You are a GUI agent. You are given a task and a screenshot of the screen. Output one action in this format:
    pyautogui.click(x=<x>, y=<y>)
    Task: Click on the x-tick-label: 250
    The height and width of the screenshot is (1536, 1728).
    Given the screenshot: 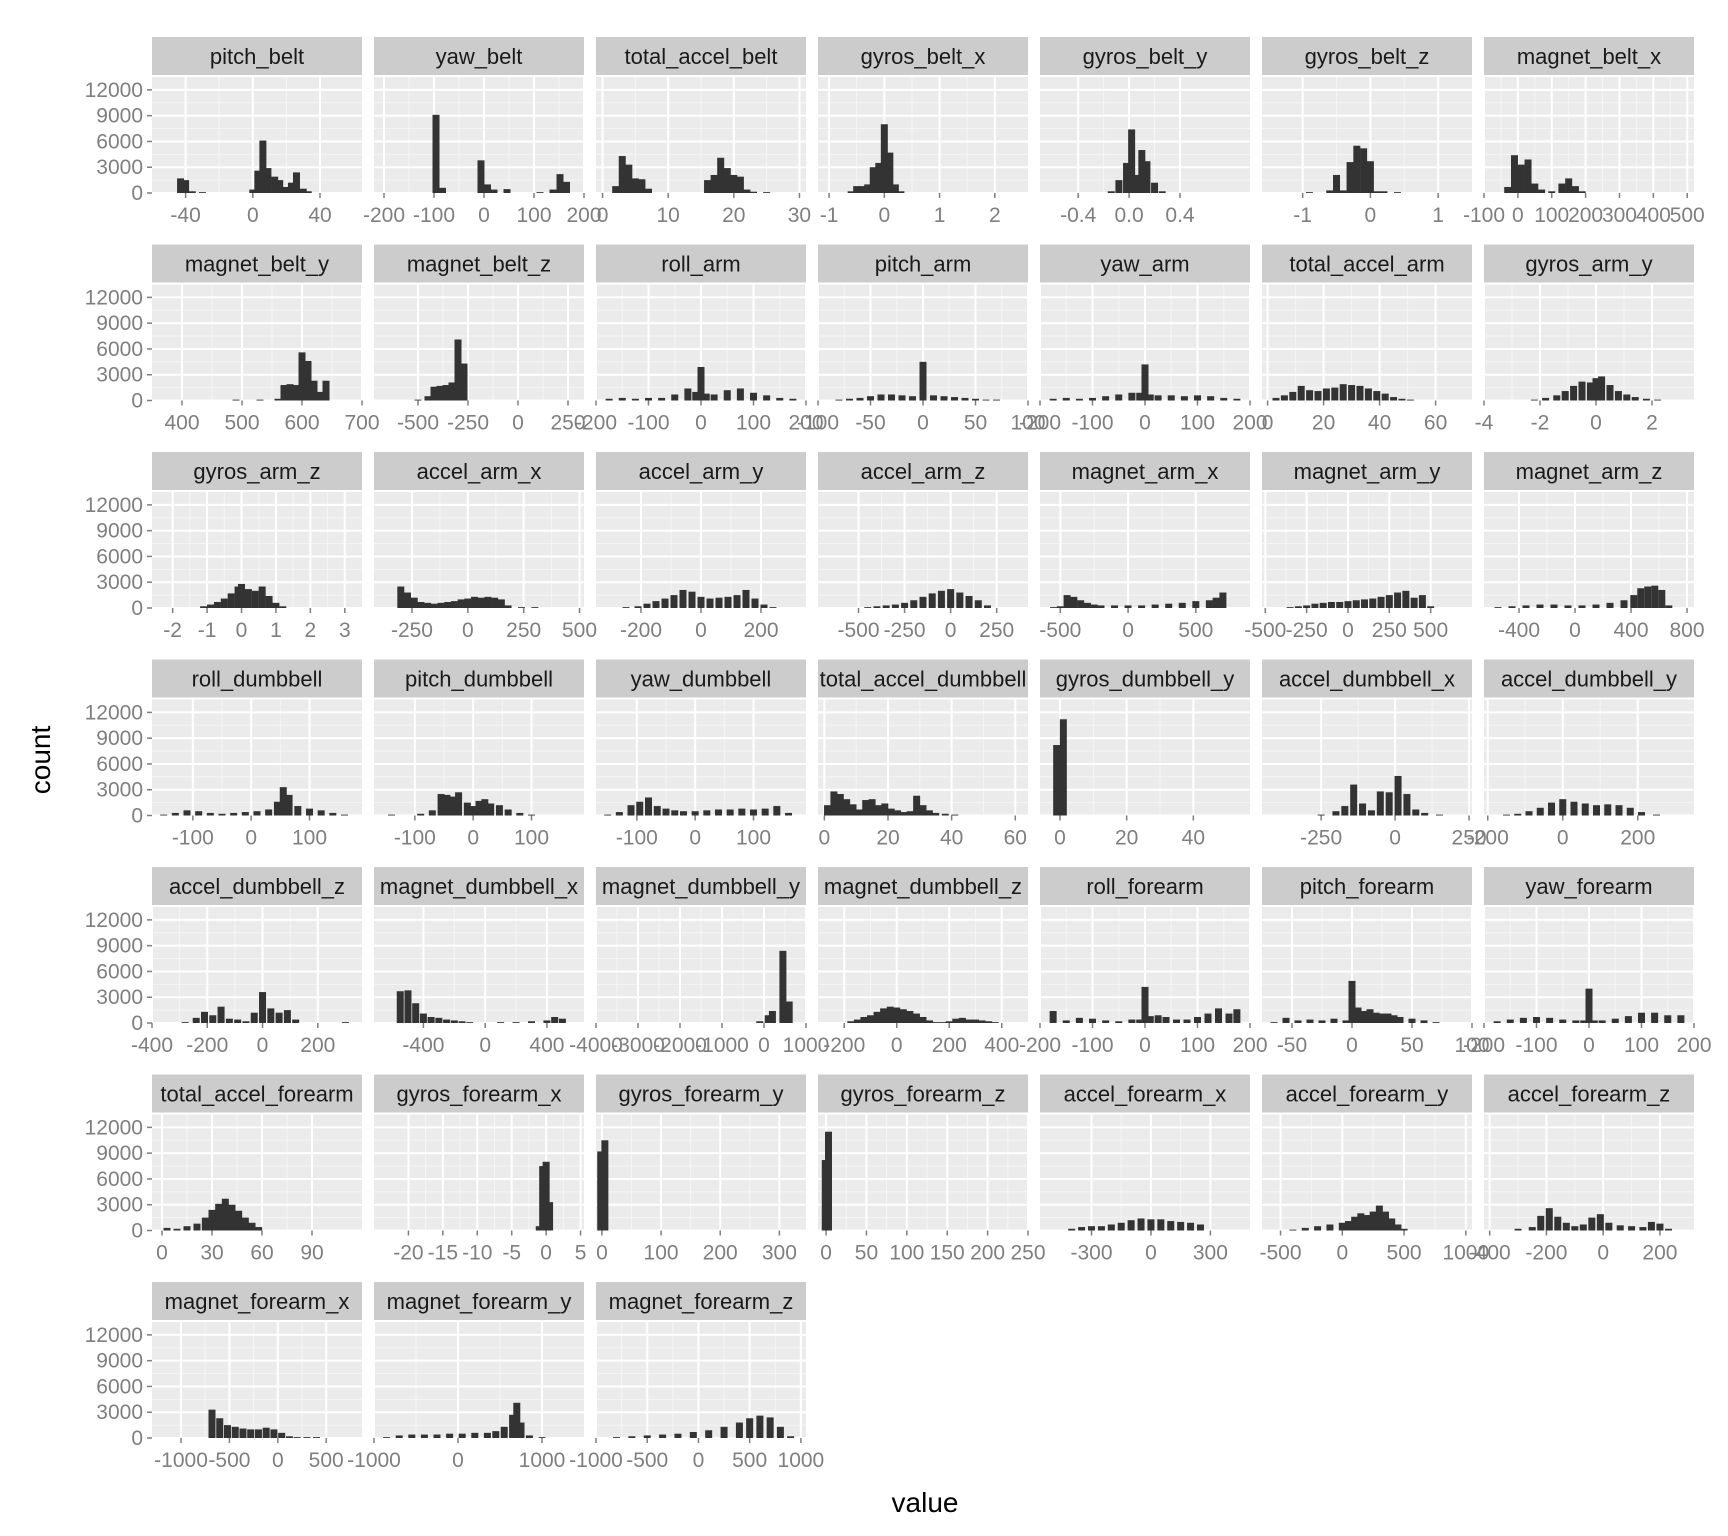 What is the action you would take?
    pyautogui.click(x=1469, y=838)
    